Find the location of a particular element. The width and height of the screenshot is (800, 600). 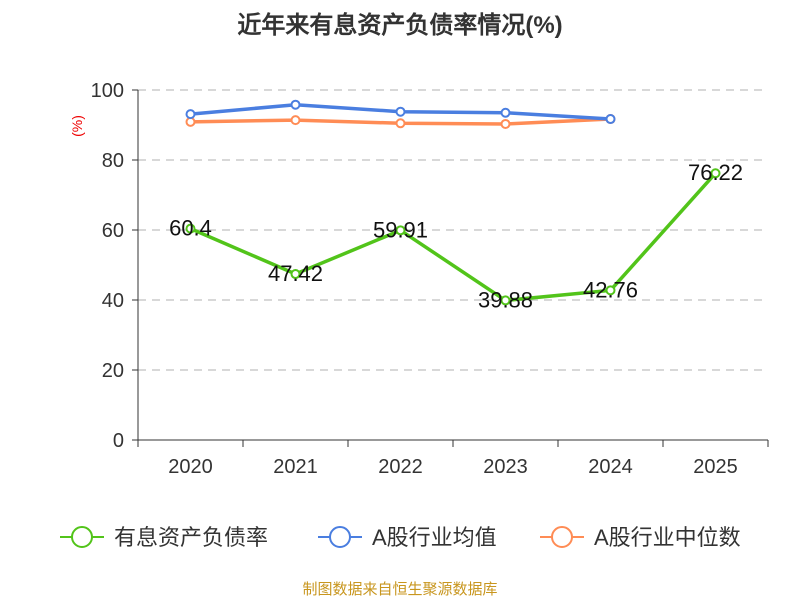

data-label: 42.76 is located at coordinates (610, 289).